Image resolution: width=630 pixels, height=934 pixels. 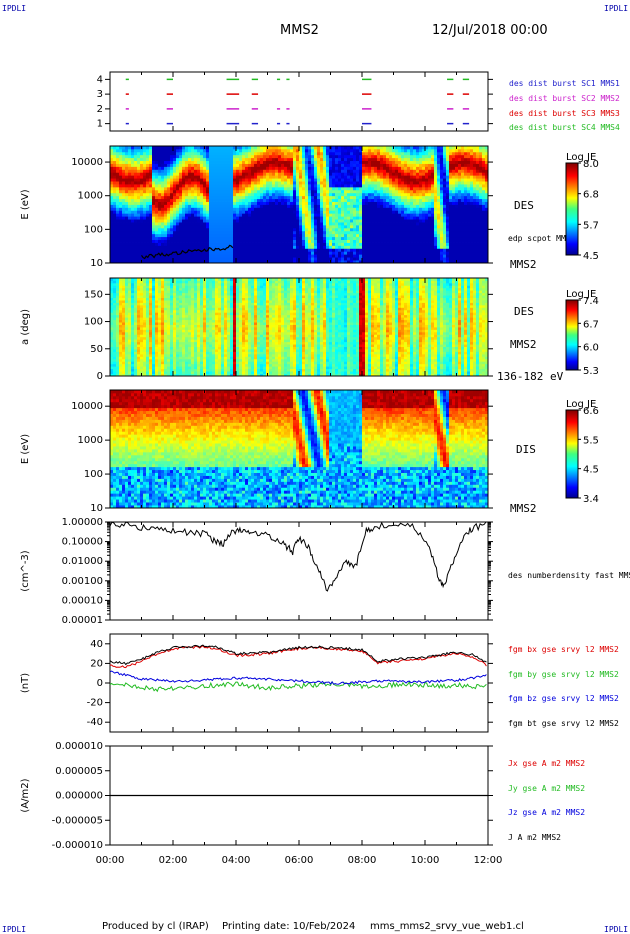 I want to click on burst-legend-2: des dist burst SC2 MMS2, so click(x=564, y=98).